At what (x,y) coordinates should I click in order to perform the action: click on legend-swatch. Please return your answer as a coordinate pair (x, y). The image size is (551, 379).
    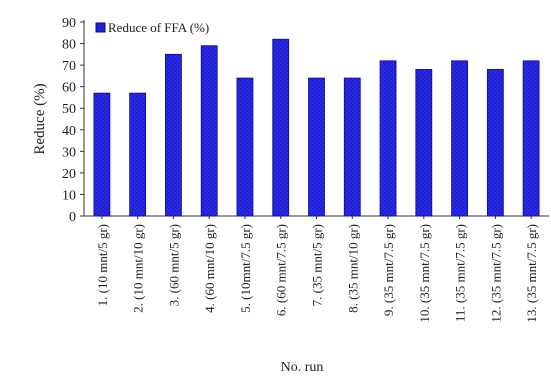
    Looking at the image, I should click on (100, 27).